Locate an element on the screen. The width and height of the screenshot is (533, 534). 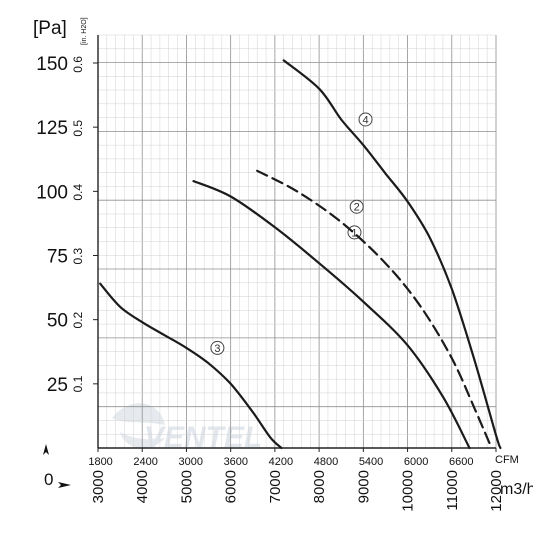
y-tick-label-pa: 125 is located at coordinates (52, 128).